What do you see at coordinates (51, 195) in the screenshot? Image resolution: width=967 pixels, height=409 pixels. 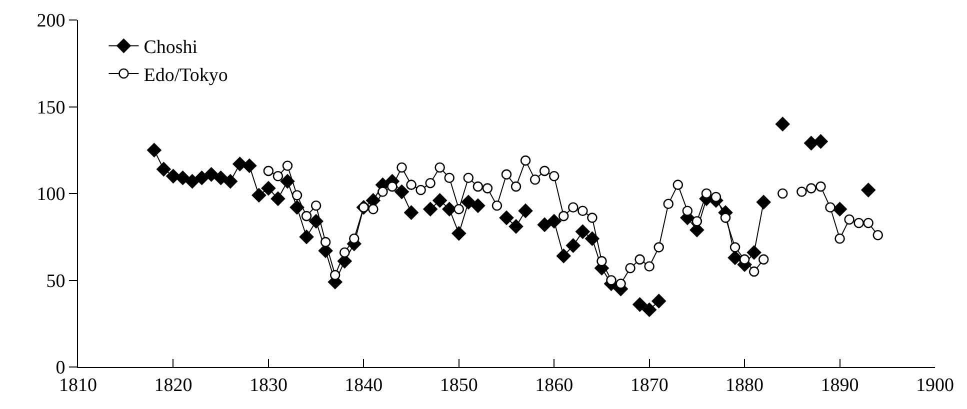 I see `y-tick-label: 100` at bounding box center [51, 195].